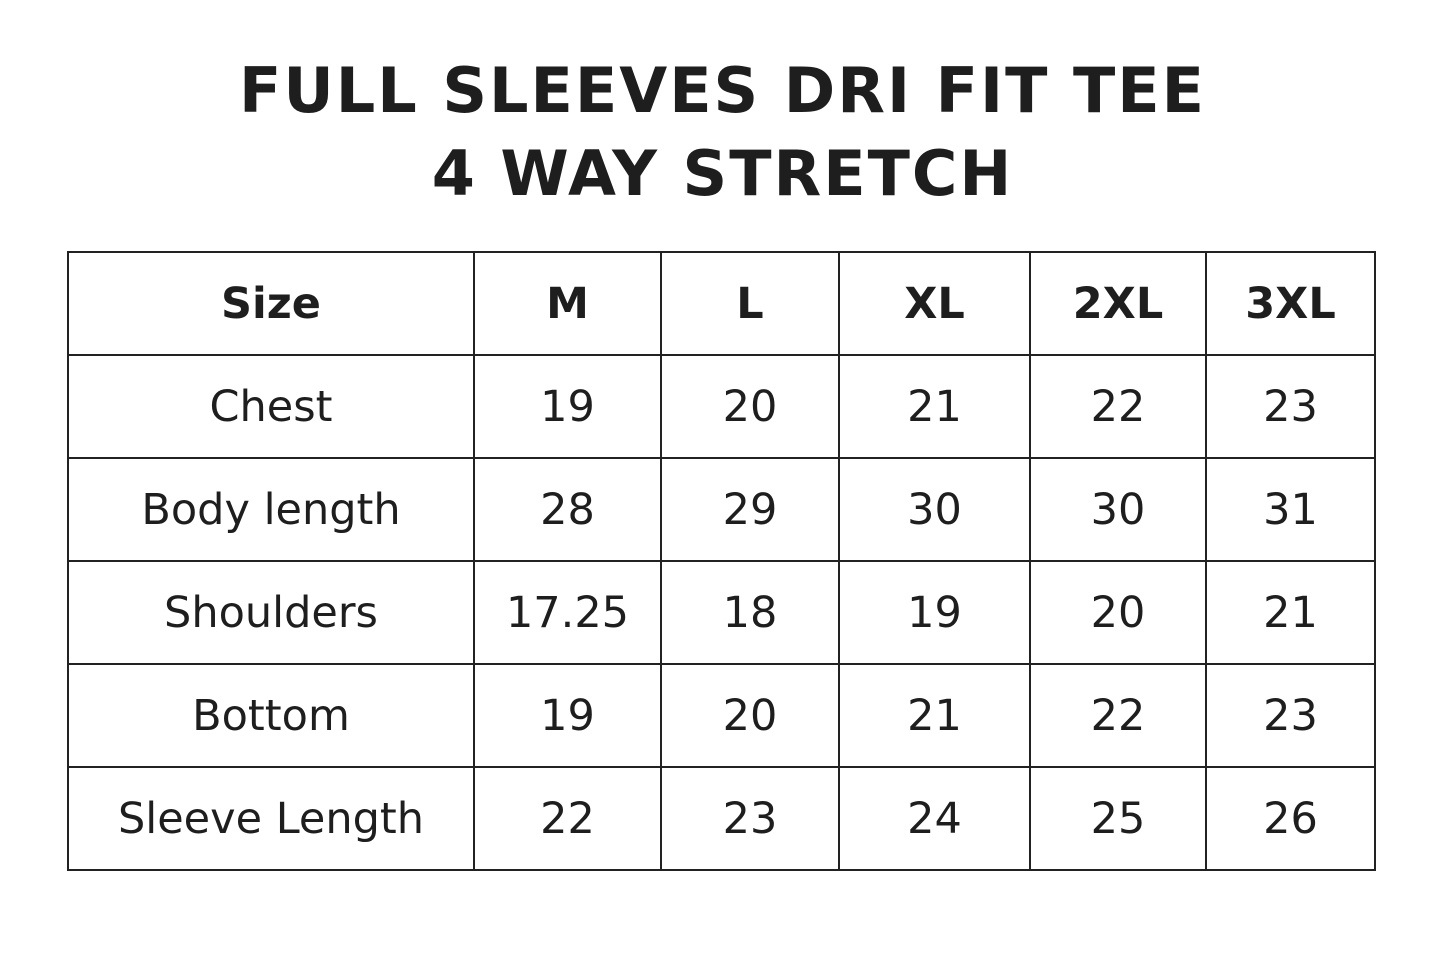  I want to click on value-cell: XL, so click(934, 303).